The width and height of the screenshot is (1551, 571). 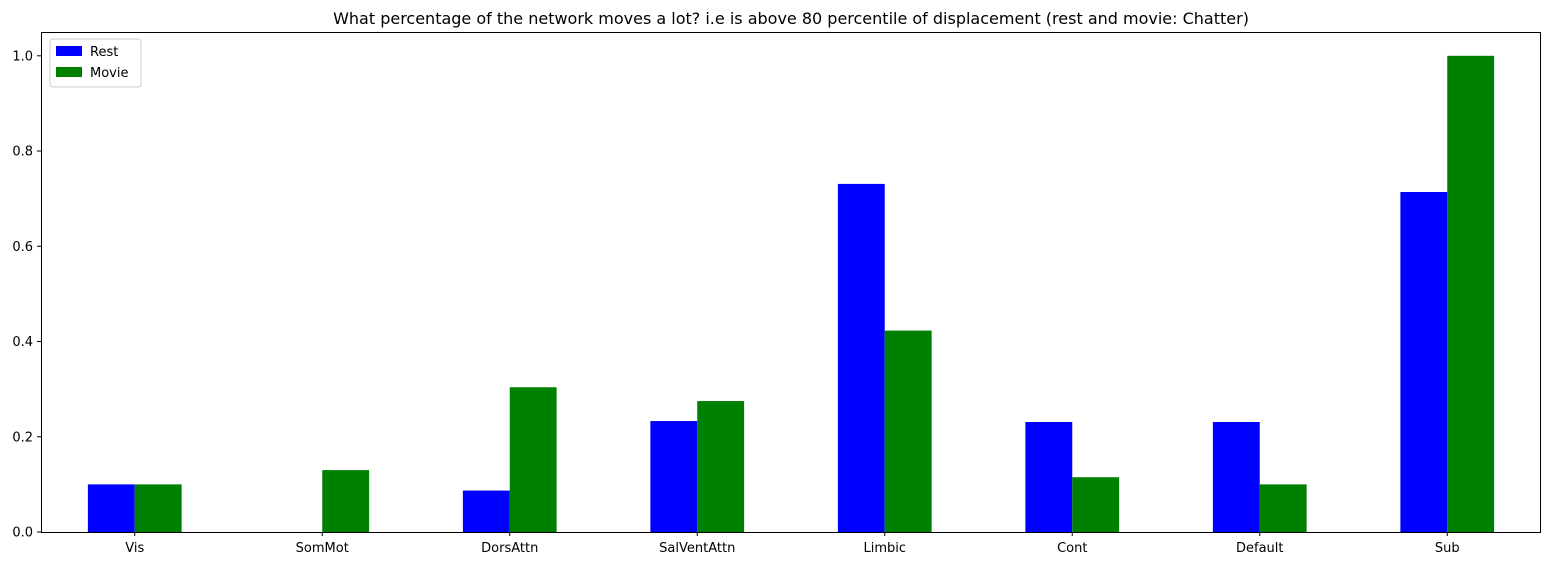 I want to click on bar-rest-cont, so click(x=1049, y=477).